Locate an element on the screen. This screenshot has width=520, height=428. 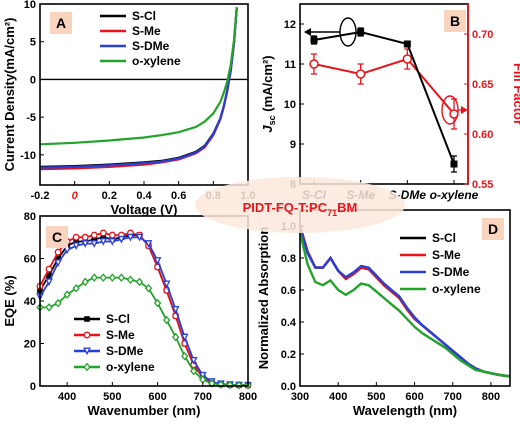
panel-d-legend-label: o-xylene is located at coordinates (456, 289).